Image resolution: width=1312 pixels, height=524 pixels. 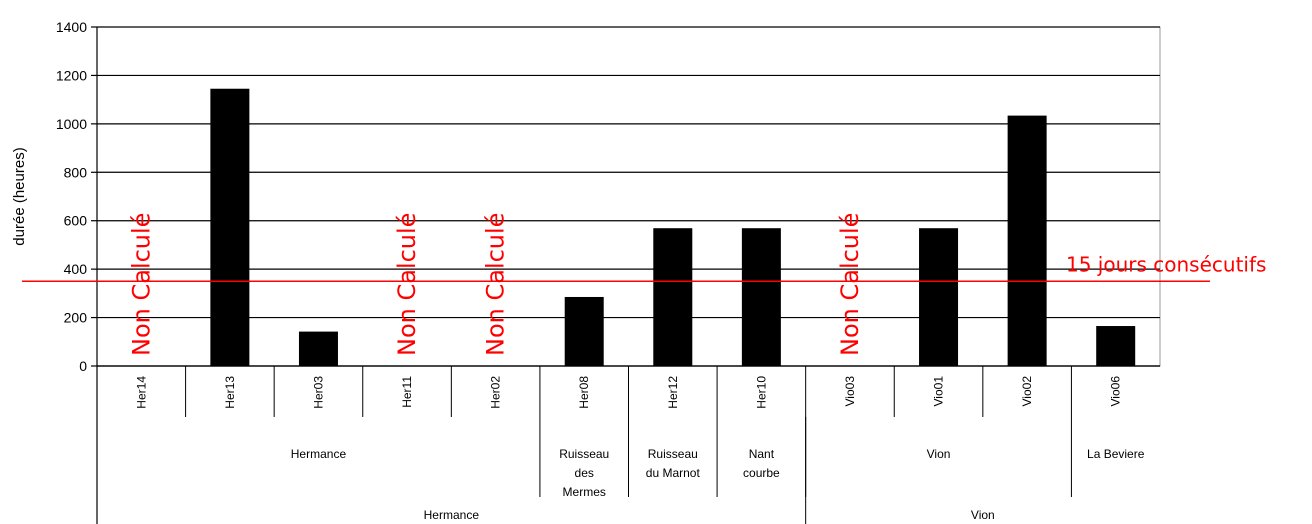 I want to click on group-label-hermance: Hermance, so click(x=452, y=515).